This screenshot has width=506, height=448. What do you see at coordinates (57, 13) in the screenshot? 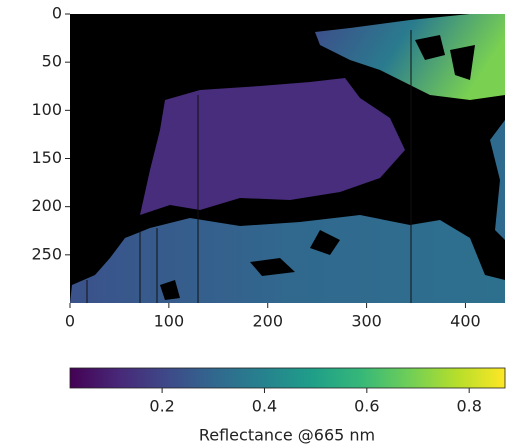
I see `y-tick-label: 0` at bounding box center [57, 13].